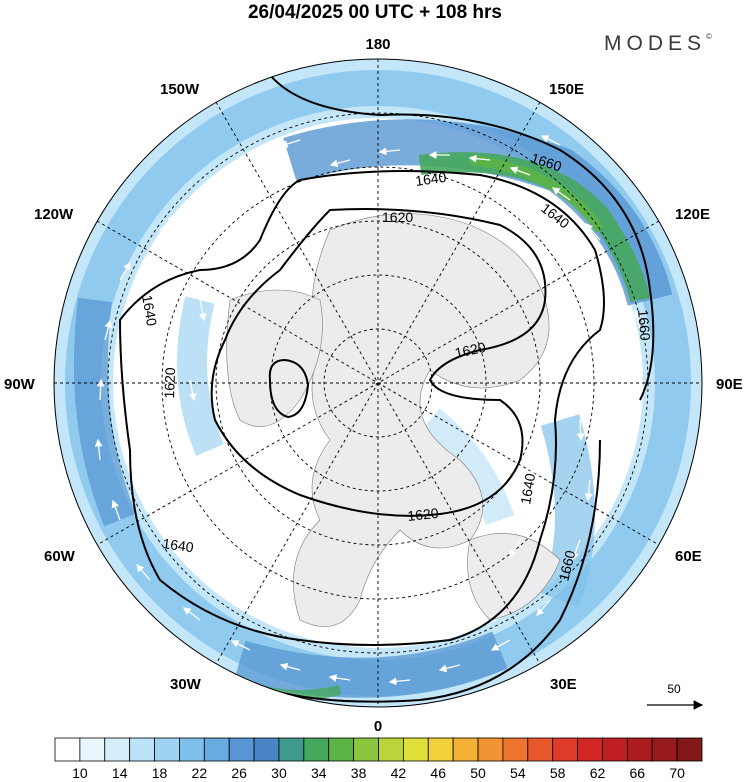  What do you see at coordinates (692, 214) in the screenshot?
I see `lon-label-120e: 120E` at bounding box center [692, 214].